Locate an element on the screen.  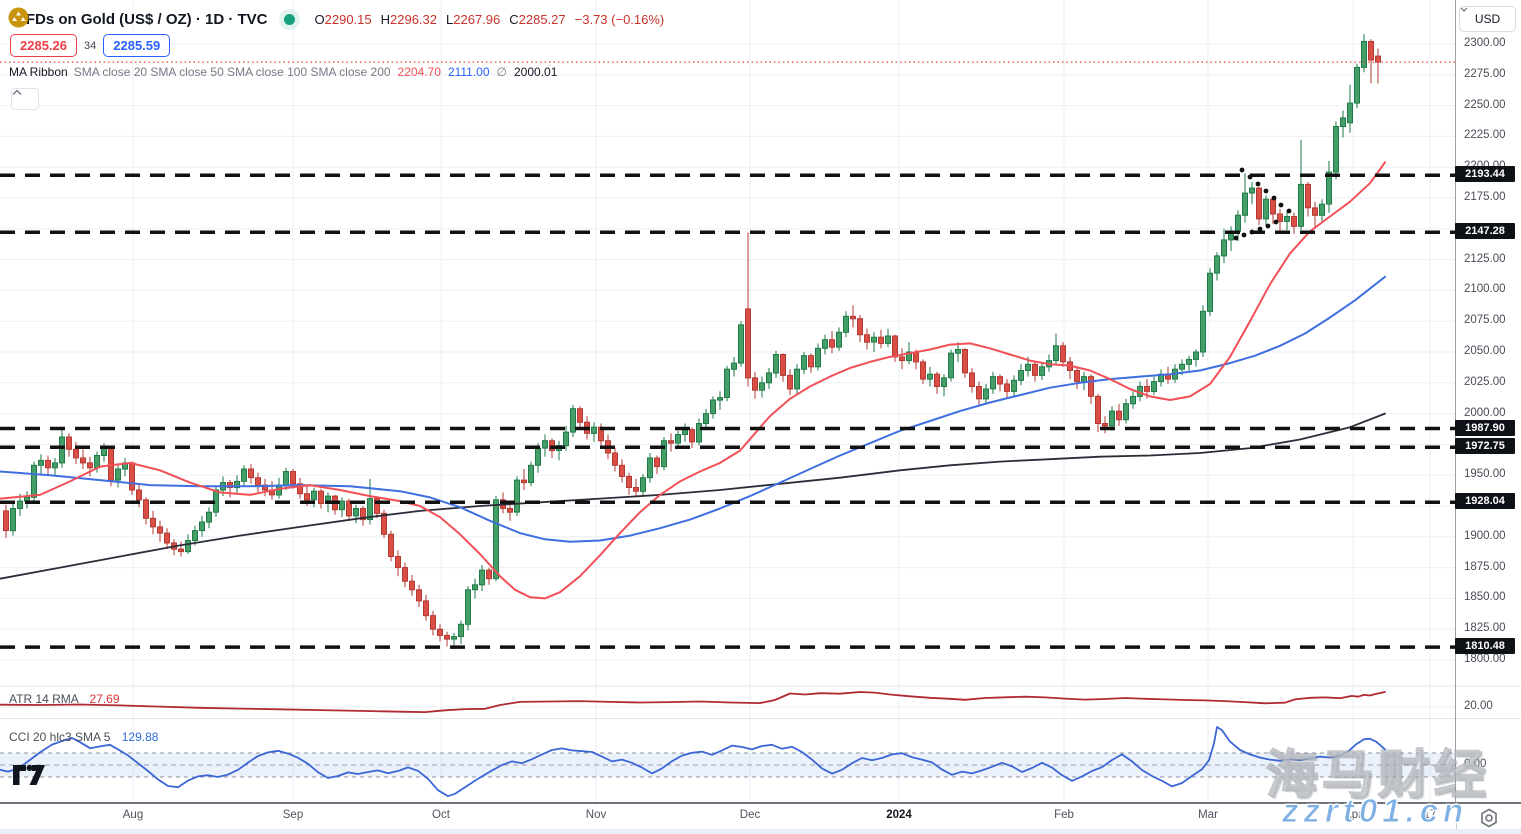
price-label: 2025.00 is located at coordinates (1485, 381).